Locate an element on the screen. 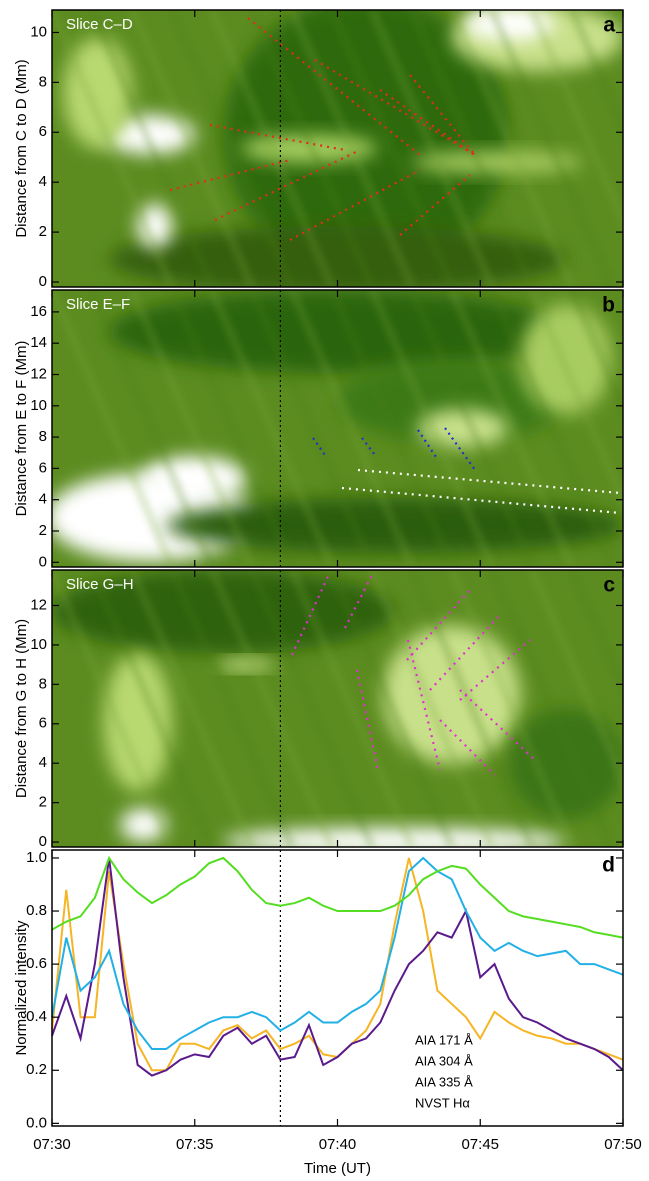  magenta-tracks is located at coordinates (413, 673).